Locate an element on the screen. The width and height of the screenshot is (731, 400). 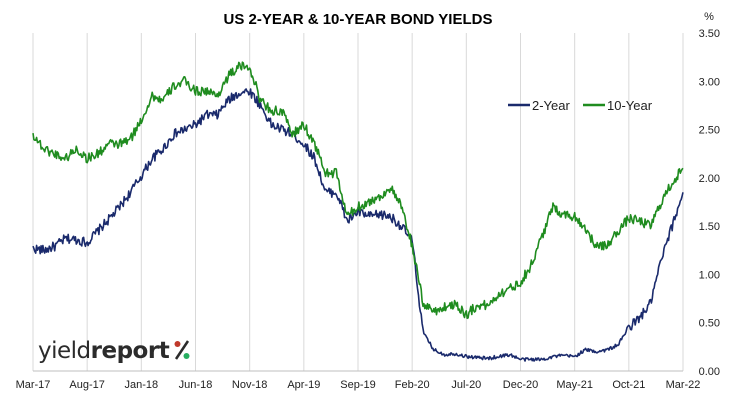
chart-title: US 2-YEAR & 10-YEAR BOND YIELDS is located at coordinates (358, 19).